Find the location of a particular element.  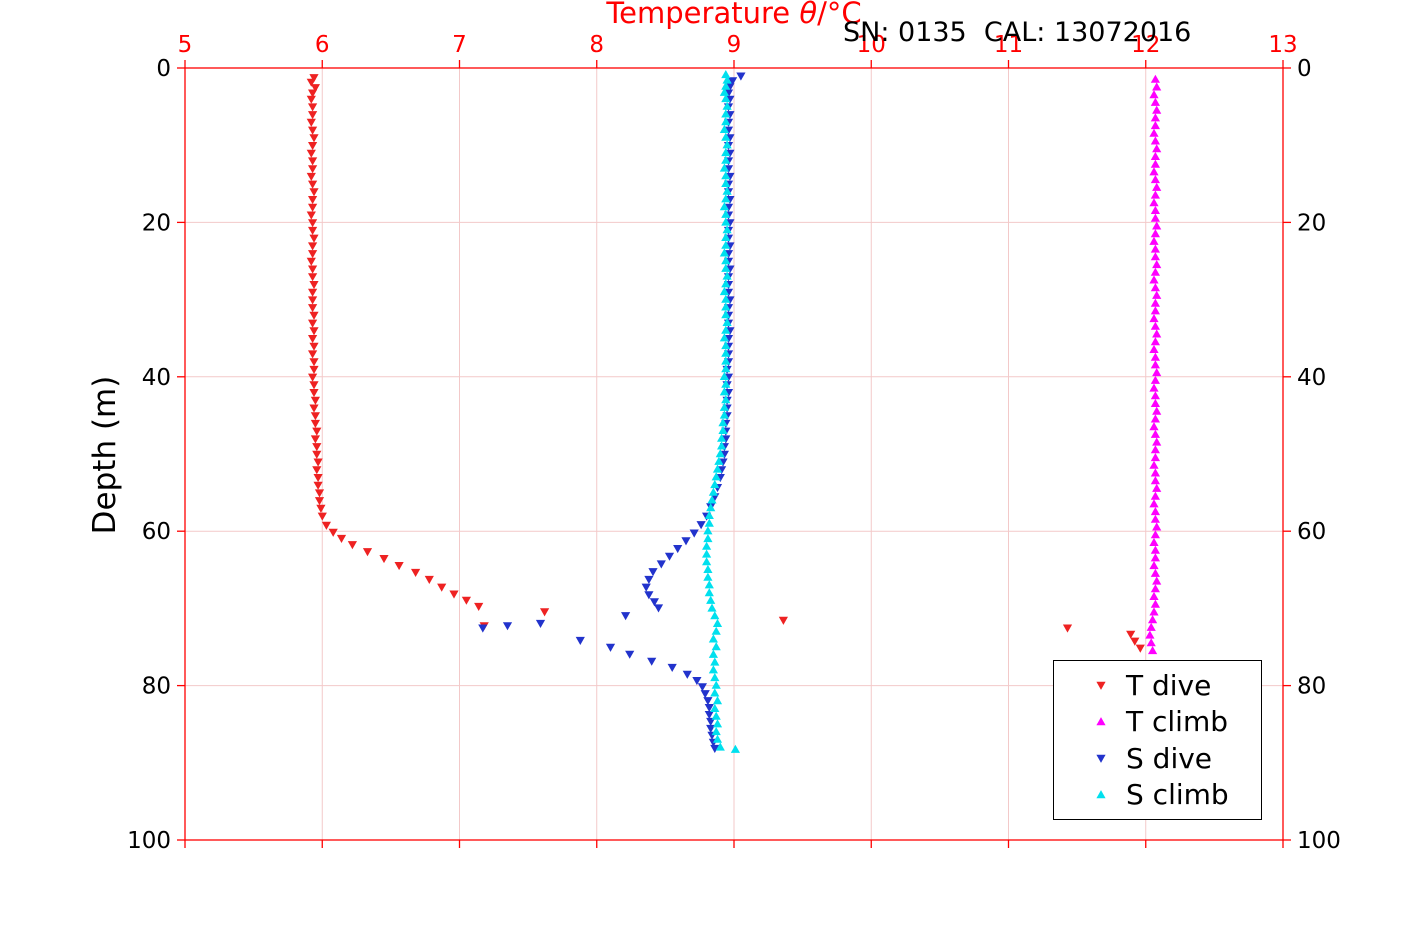

y-tick-label-left: 20 is located at coordinates (156, 223).